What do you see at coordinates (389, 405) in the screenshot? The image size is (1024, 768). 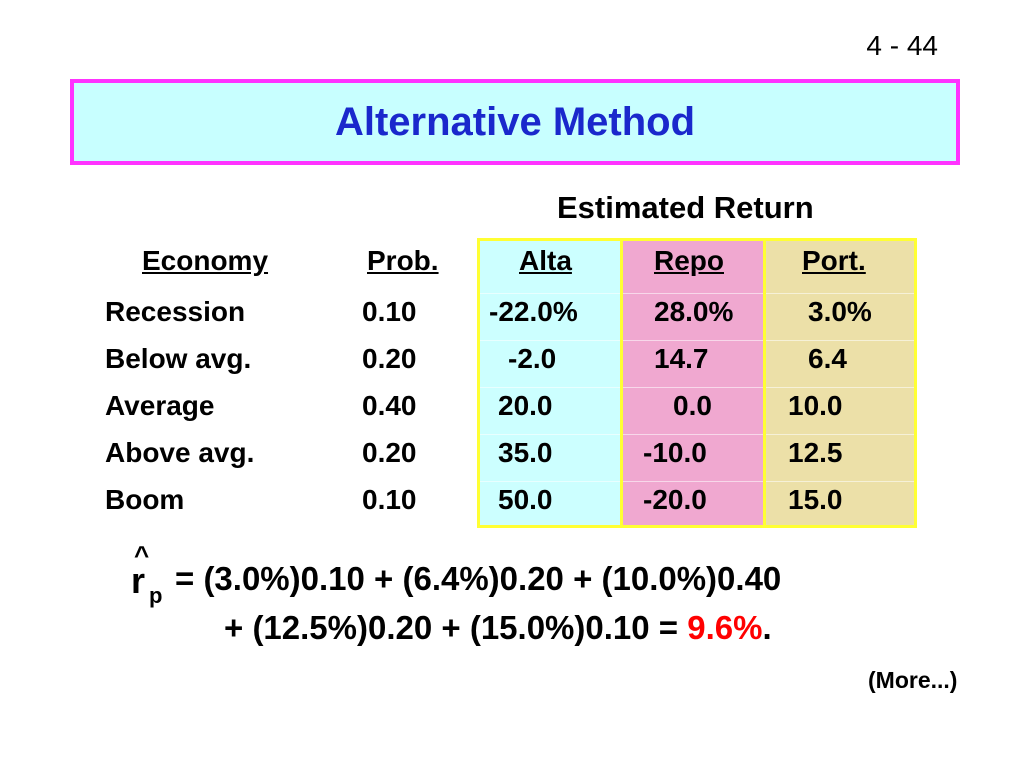 I see `cell-prob: 0.40` at bounding box center [389, 405].